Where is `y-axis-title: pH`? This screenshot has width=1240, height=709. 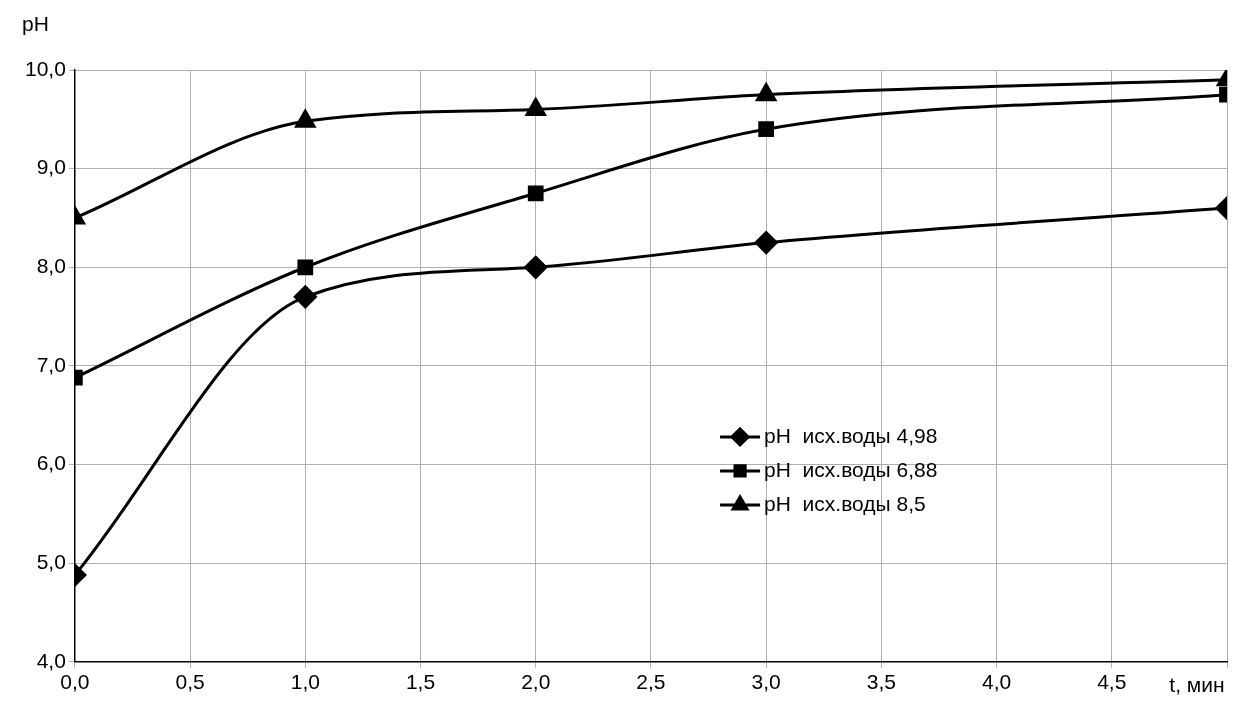
y-axis-title: pH is located at coordinates (35, 23).